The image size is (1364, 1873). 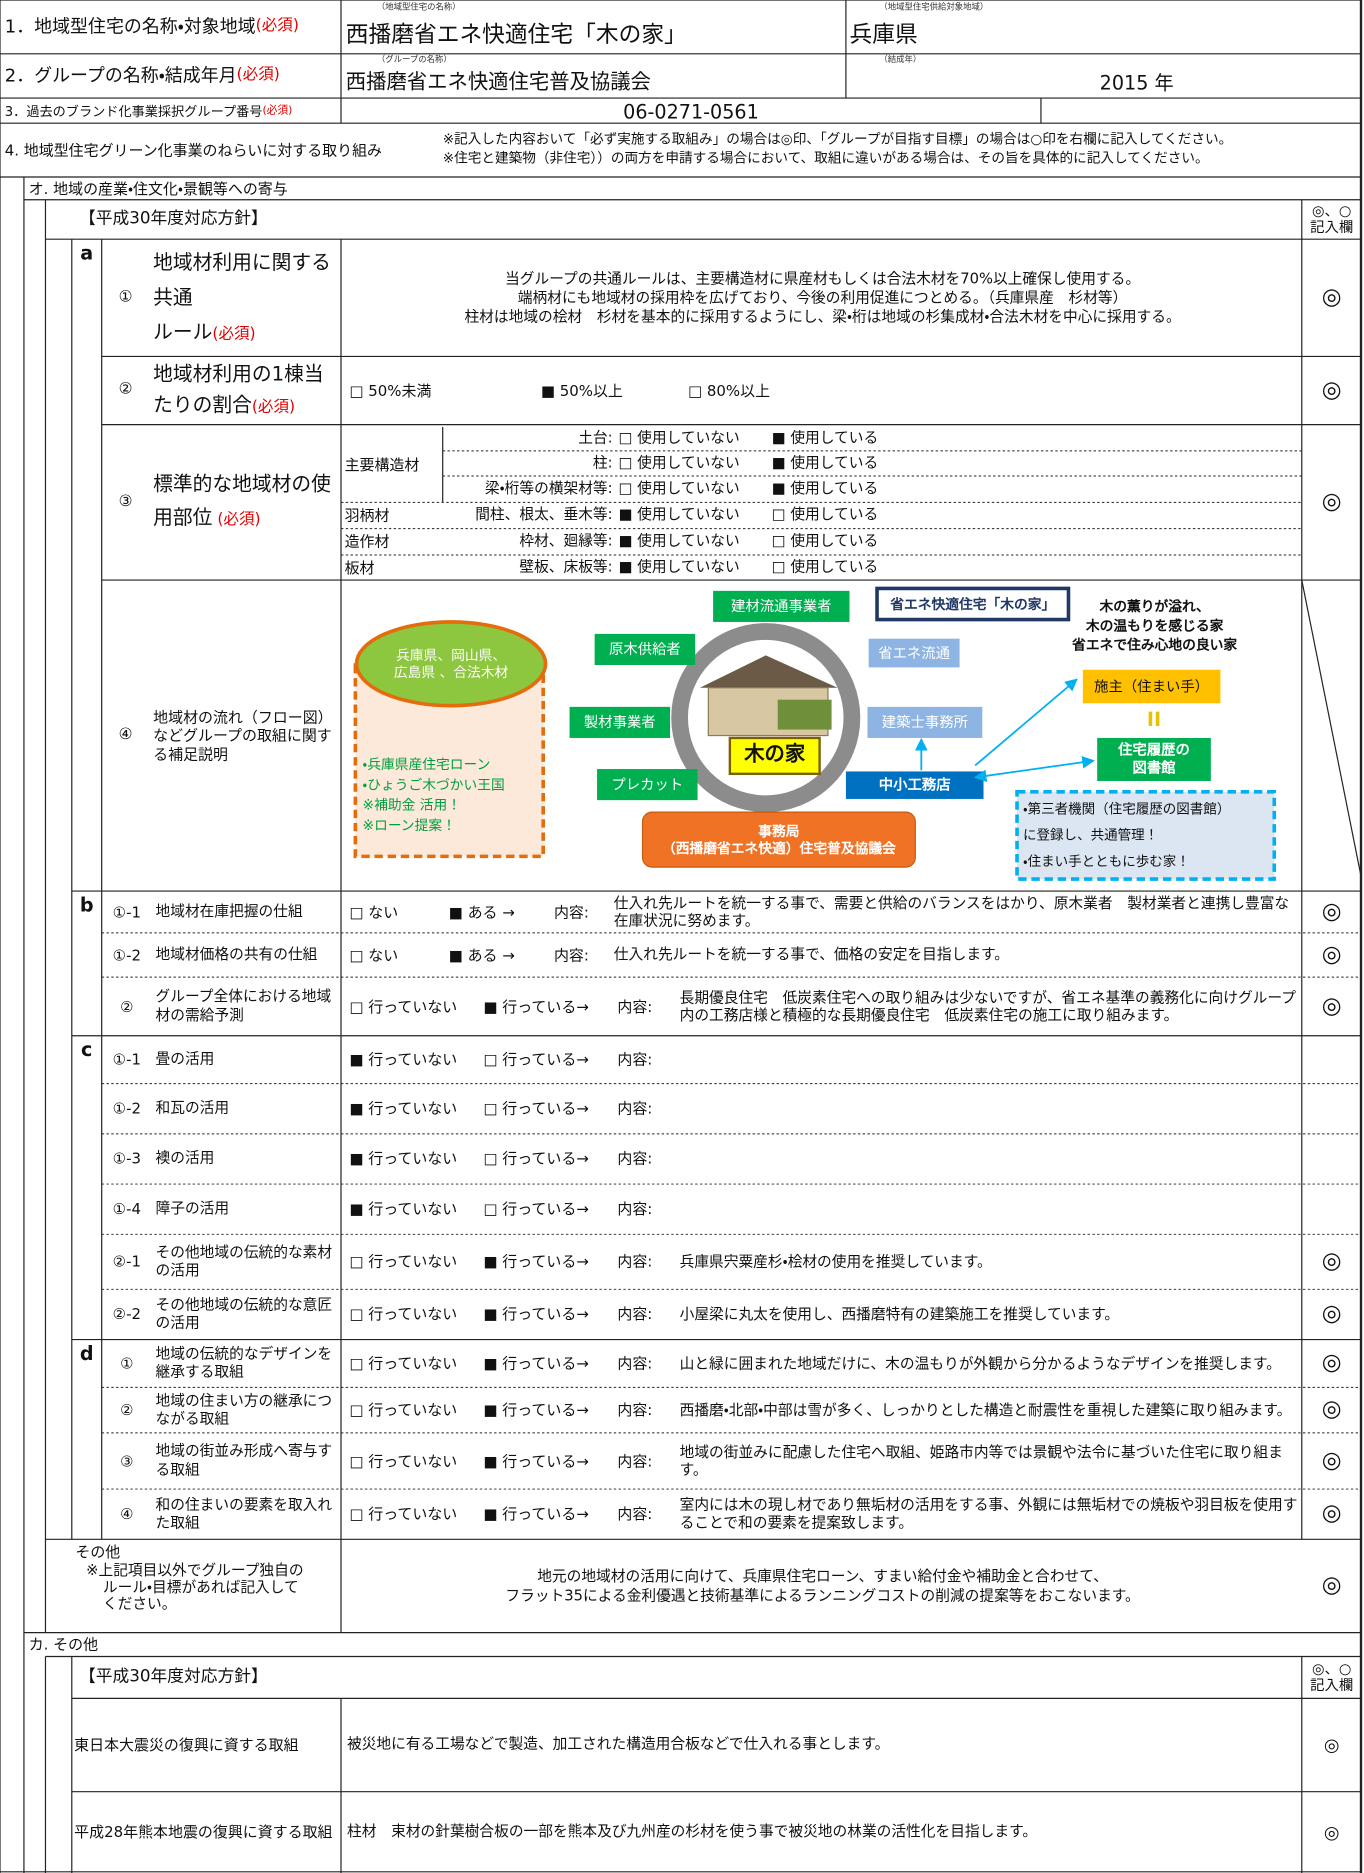 What do you see at coordinates (172, 296) in the screenshot?
I see `label-line: 共通` at bounding box center [172, 296].